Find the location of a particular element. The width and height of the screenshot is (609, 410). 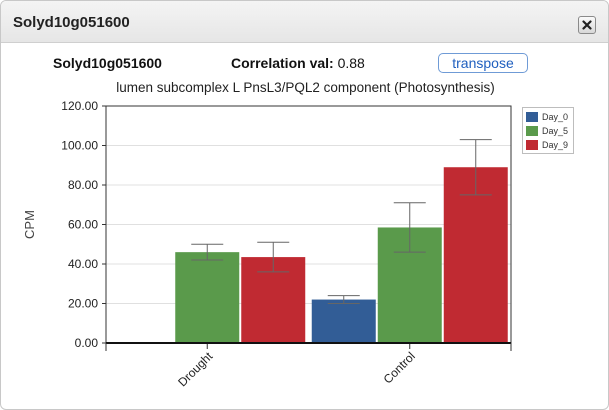

y-tick-label: 40.00 is located at coordinates (83, 264).